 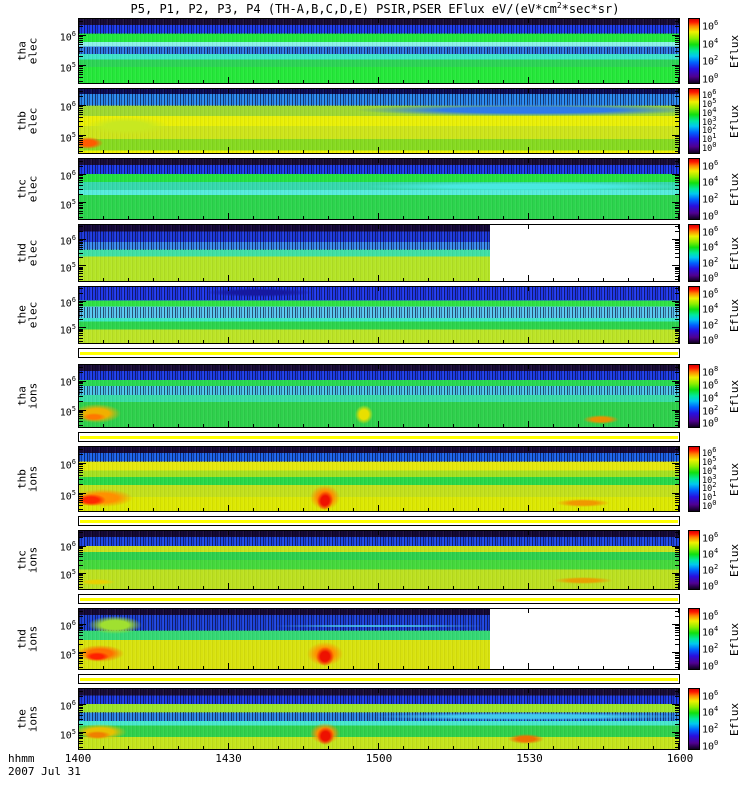 I want to click on colorbar-tick-label-tha-elec-3: 10⁰, so click(x=710, y=79).